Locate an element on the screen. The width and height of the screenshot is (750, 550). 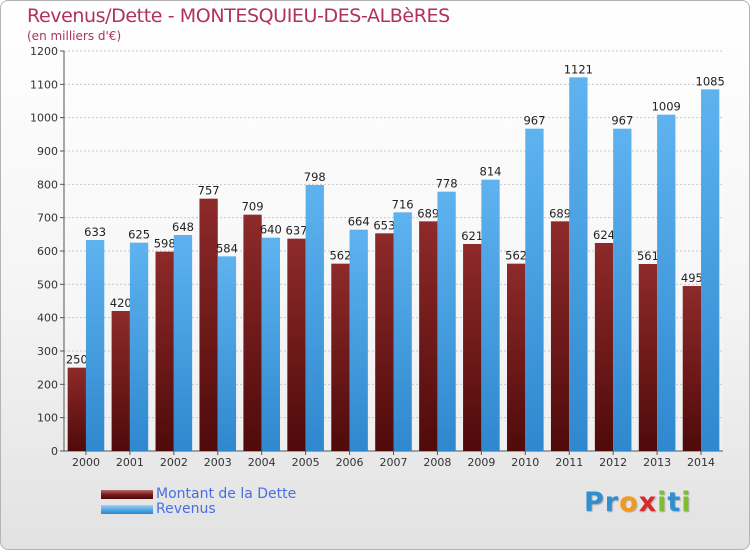
logo-letter: o is located at coordinates (629, 502).